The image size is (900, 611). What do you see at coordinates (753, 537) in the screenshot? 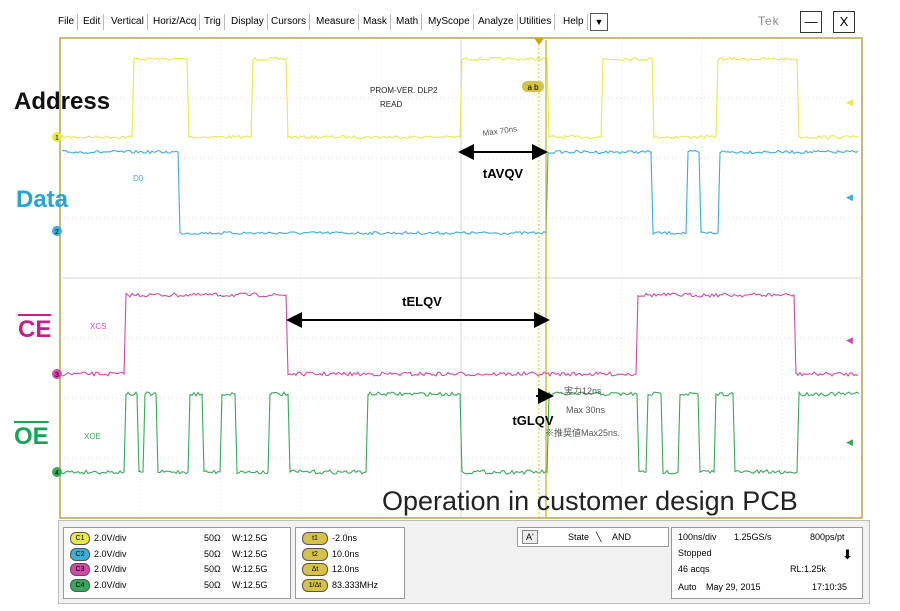
I see `sample-rate: 1.25GS/s` at bounding box center [753, 537].